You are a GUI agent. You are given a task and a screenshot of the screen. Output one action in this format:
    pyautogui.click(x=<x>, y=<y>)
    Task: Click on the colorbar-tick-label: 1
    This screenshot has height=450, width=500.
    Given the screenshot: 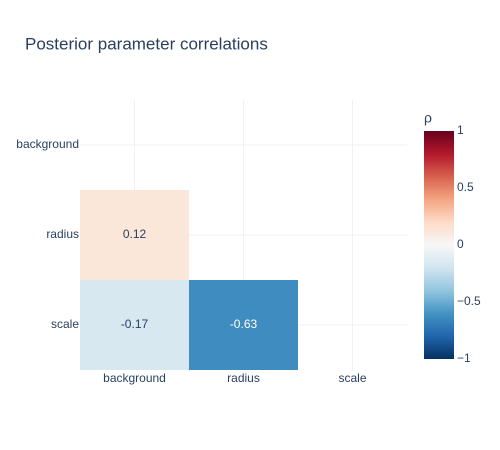 What is the action you would take?
    pyautogui.click(x=460, y=130)
    